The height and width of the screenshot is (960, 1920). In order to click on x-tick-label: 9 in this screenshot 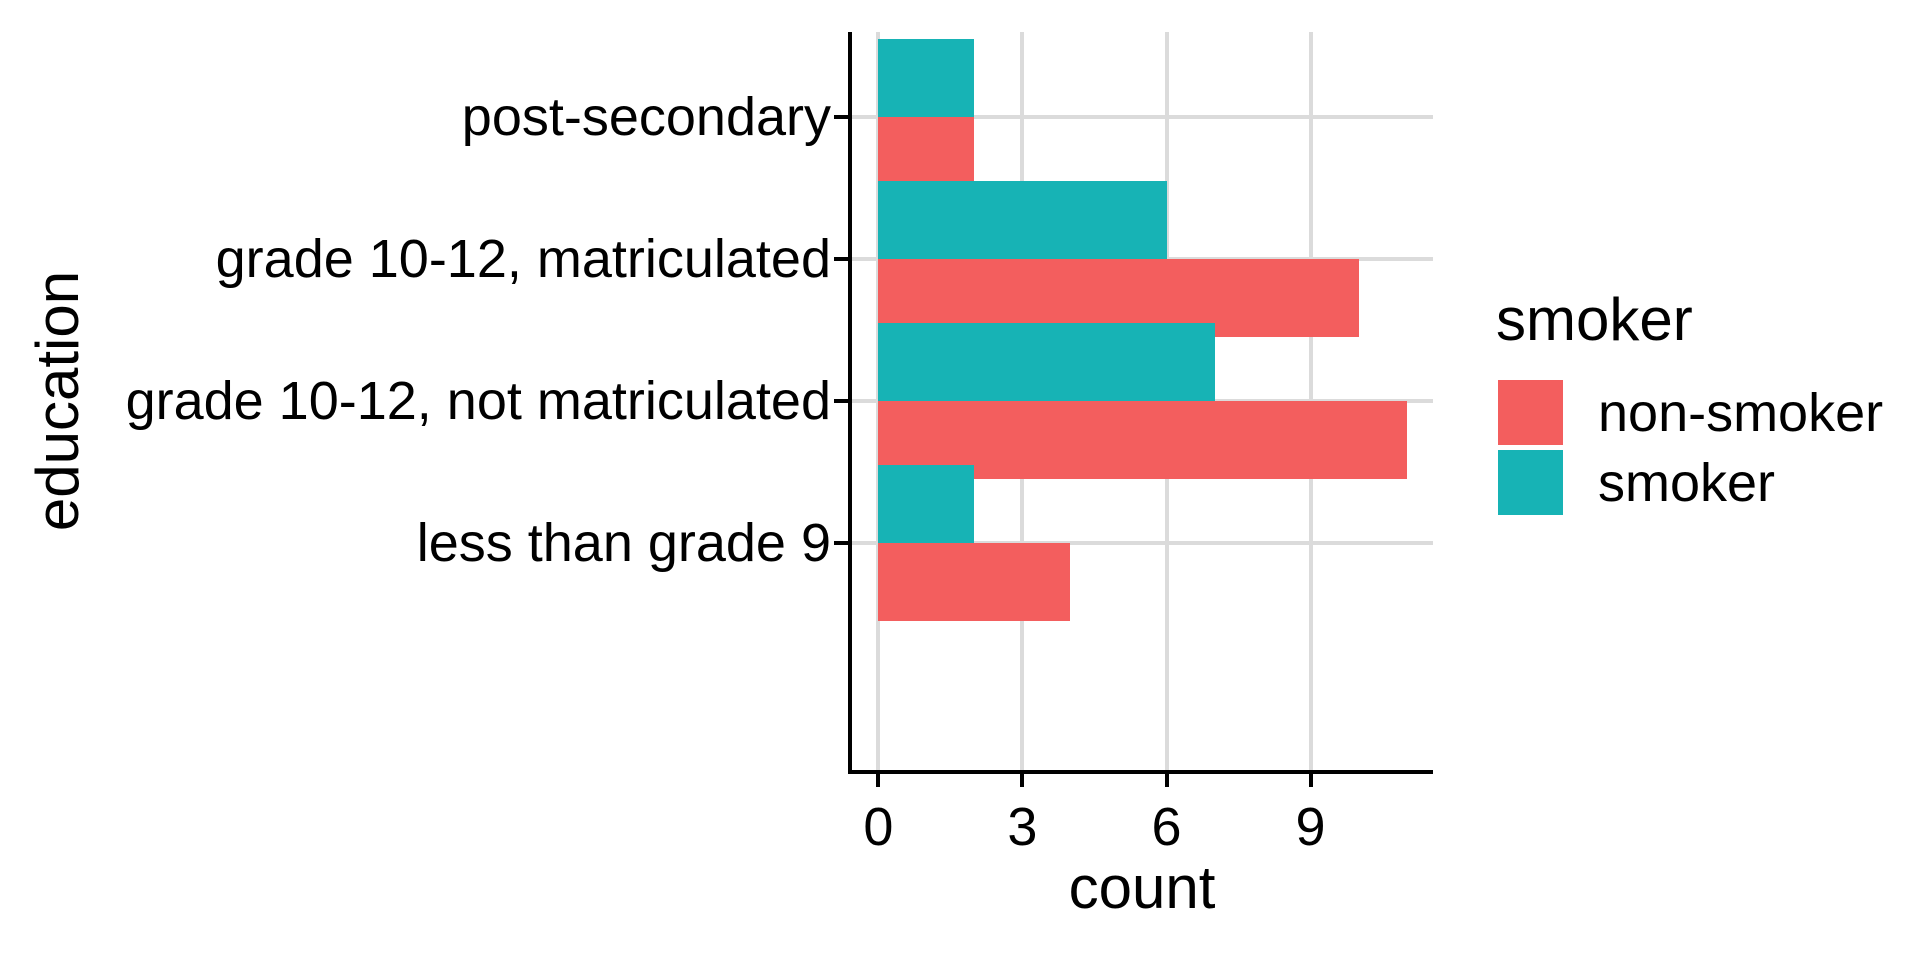, I will do `click(1310, 827)`.